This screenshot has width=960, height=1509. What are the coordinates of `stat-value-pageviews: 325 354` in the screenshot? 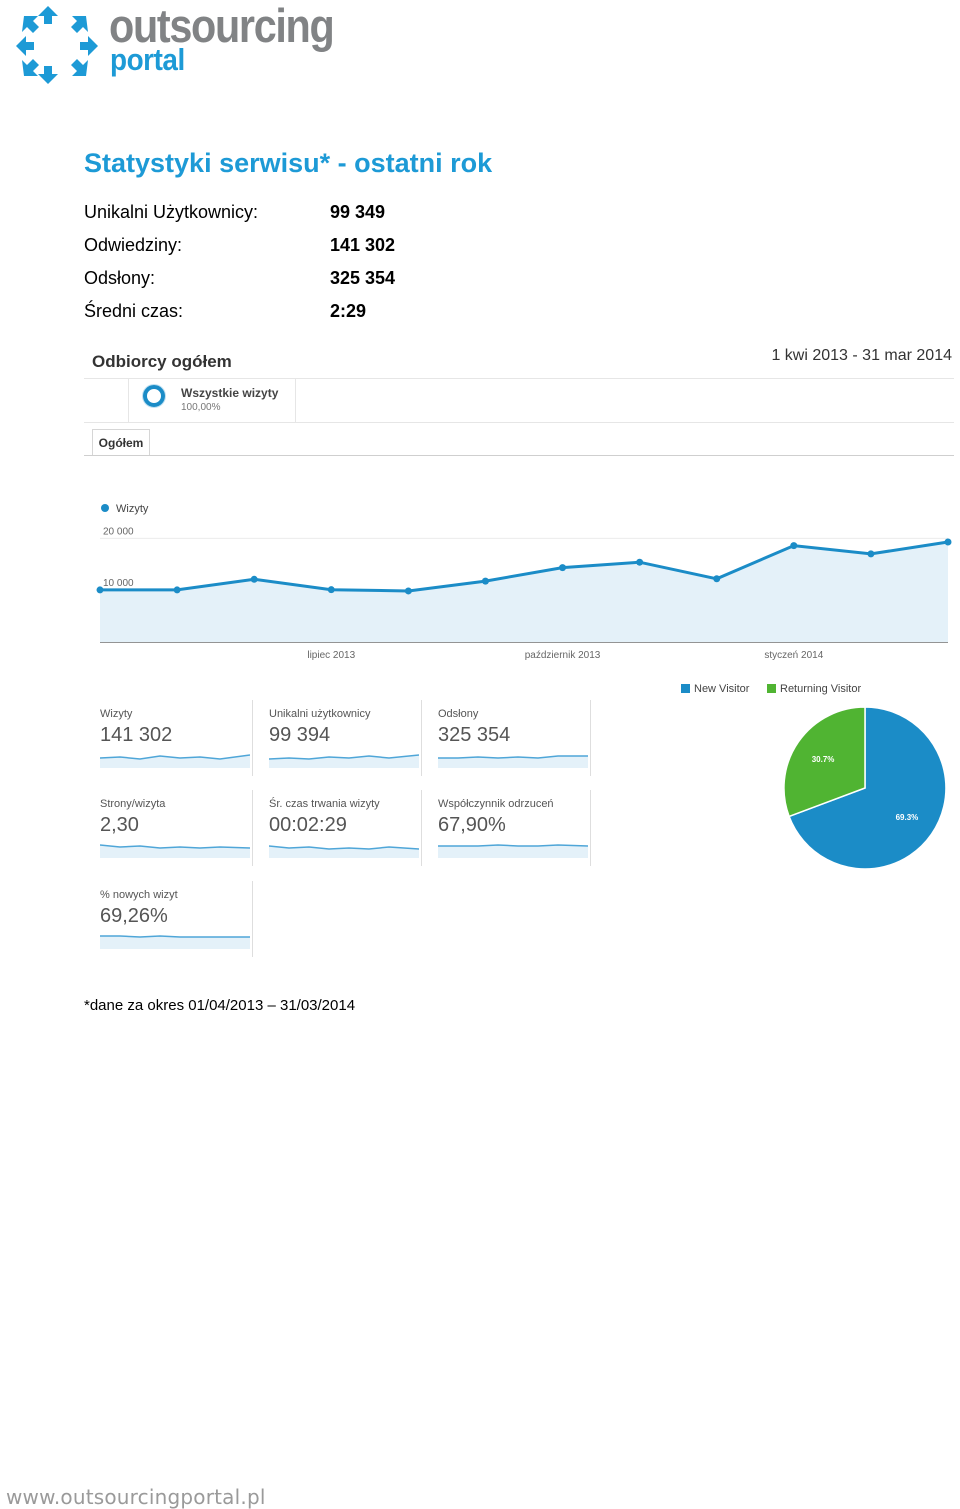 It's located at (363, 278).